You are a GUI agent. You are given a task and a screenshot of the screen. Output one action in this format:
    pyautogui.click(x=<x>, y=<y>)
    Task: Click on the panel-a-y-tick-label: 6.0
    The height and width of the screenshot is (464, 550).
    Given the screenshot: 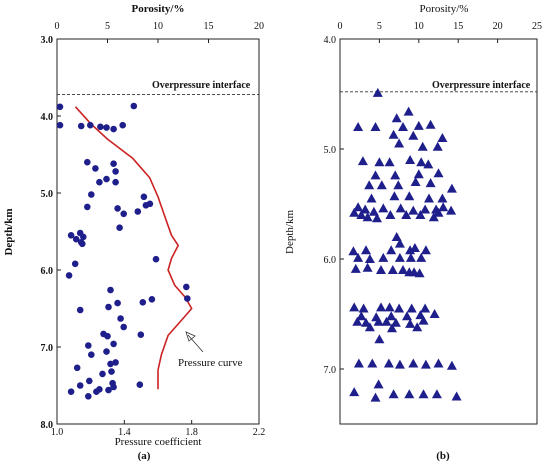 What is the action you would take?
    pyautogui.click(x=47, y=271)
    